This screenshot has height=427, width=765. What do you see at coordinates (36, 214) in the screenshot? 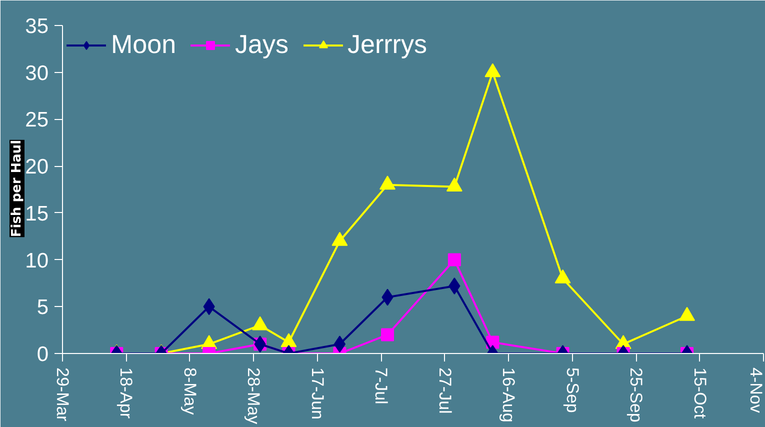
I see `y-tick-label: 15` at bounding box center [36, 214].